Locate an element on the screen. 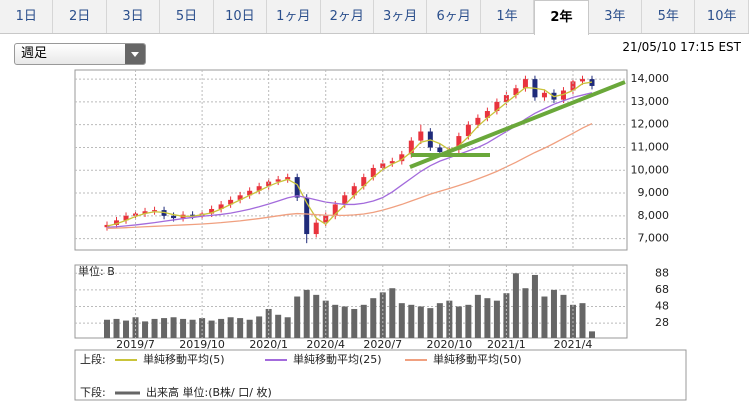  legend-label: 単純移動平均(5) is located at coordinates (184, 359).